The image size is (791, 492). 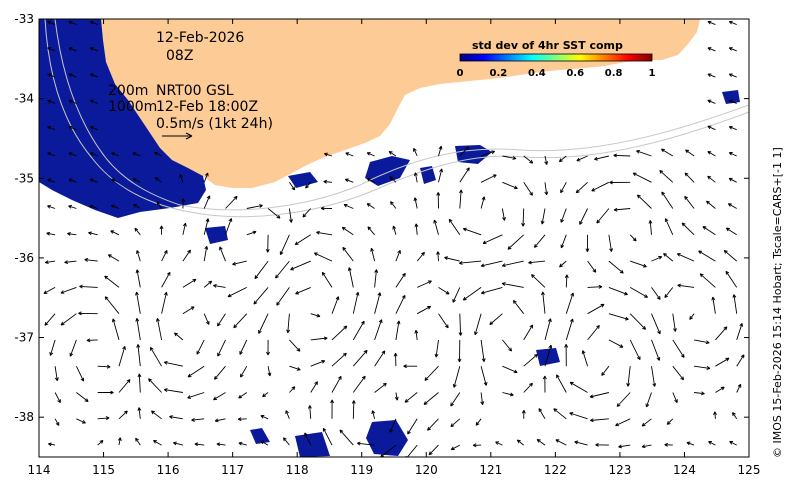 I want to click on colorbar-tick-label: 1, so click(x=652, y=73).